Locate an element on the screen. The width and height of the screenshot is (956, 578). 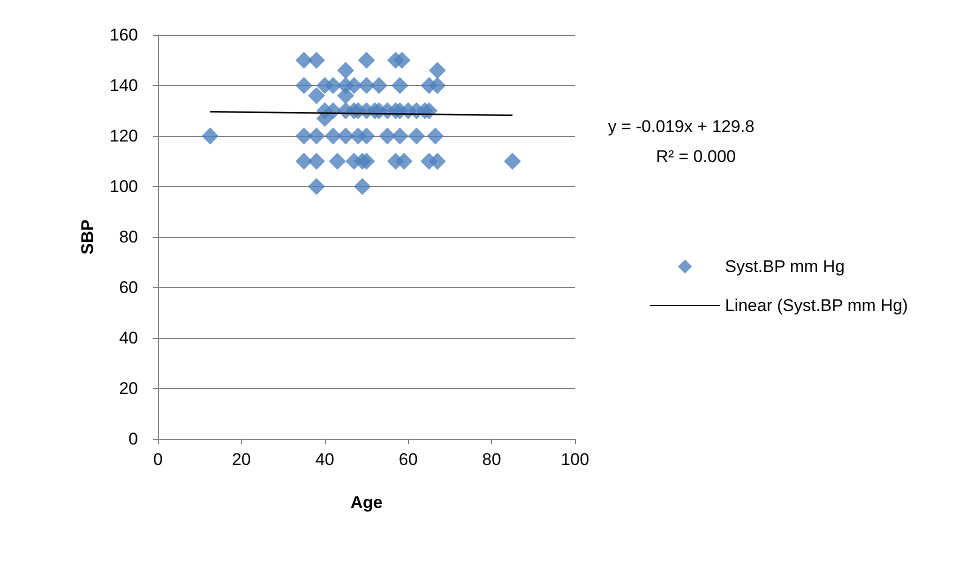
x-tick-label: 0 is located at coordinates (158, 459).